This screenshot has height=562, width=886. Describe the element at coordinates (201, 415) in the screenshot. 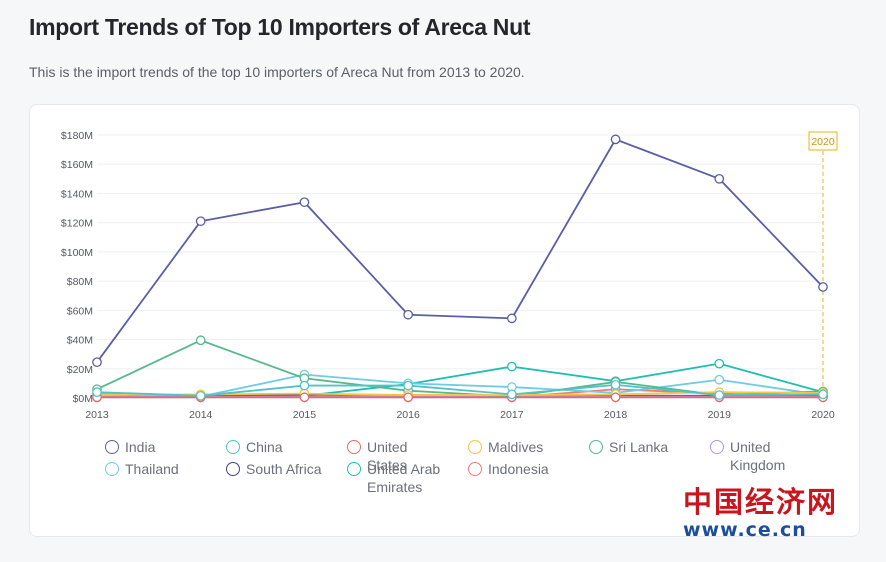

I see `x-tick-label: 2014` at that location.